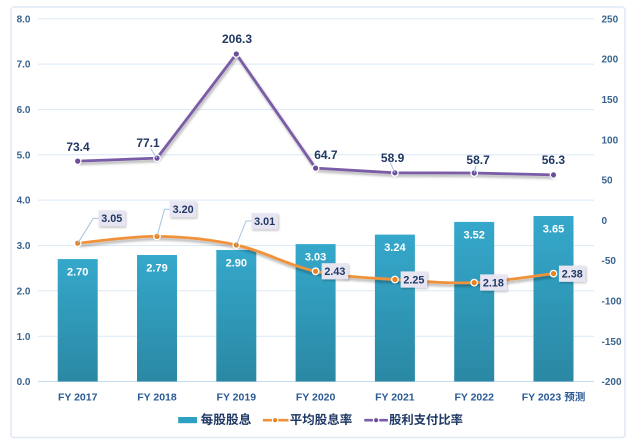 The width and height of the screenshot is (635, 447). What do you see at coordinates (24, 291) in the screenshot?
I see `svg-text: 2.0` at bounding box center [24, 291].